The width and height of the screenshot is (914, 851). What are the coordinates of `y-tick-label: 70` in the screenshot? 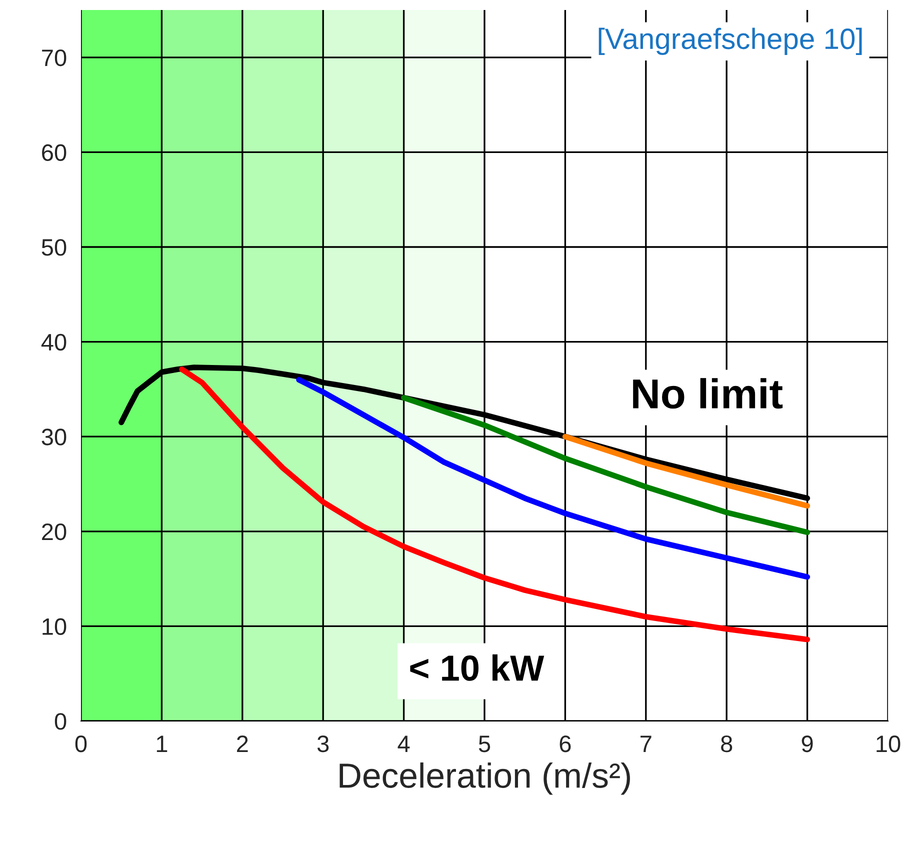 It's located at (54, 57).